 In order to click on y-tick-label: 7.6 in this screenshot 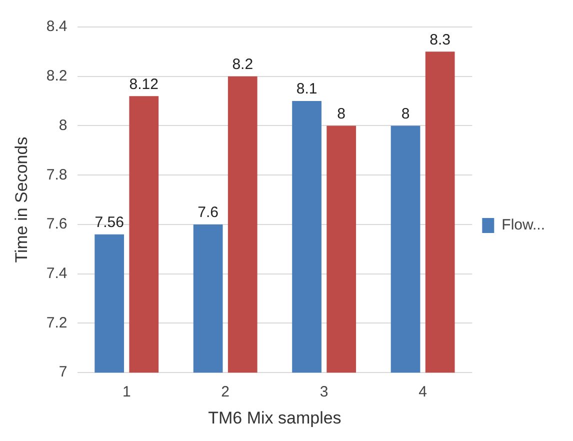, I will do `click(57, 224)`.